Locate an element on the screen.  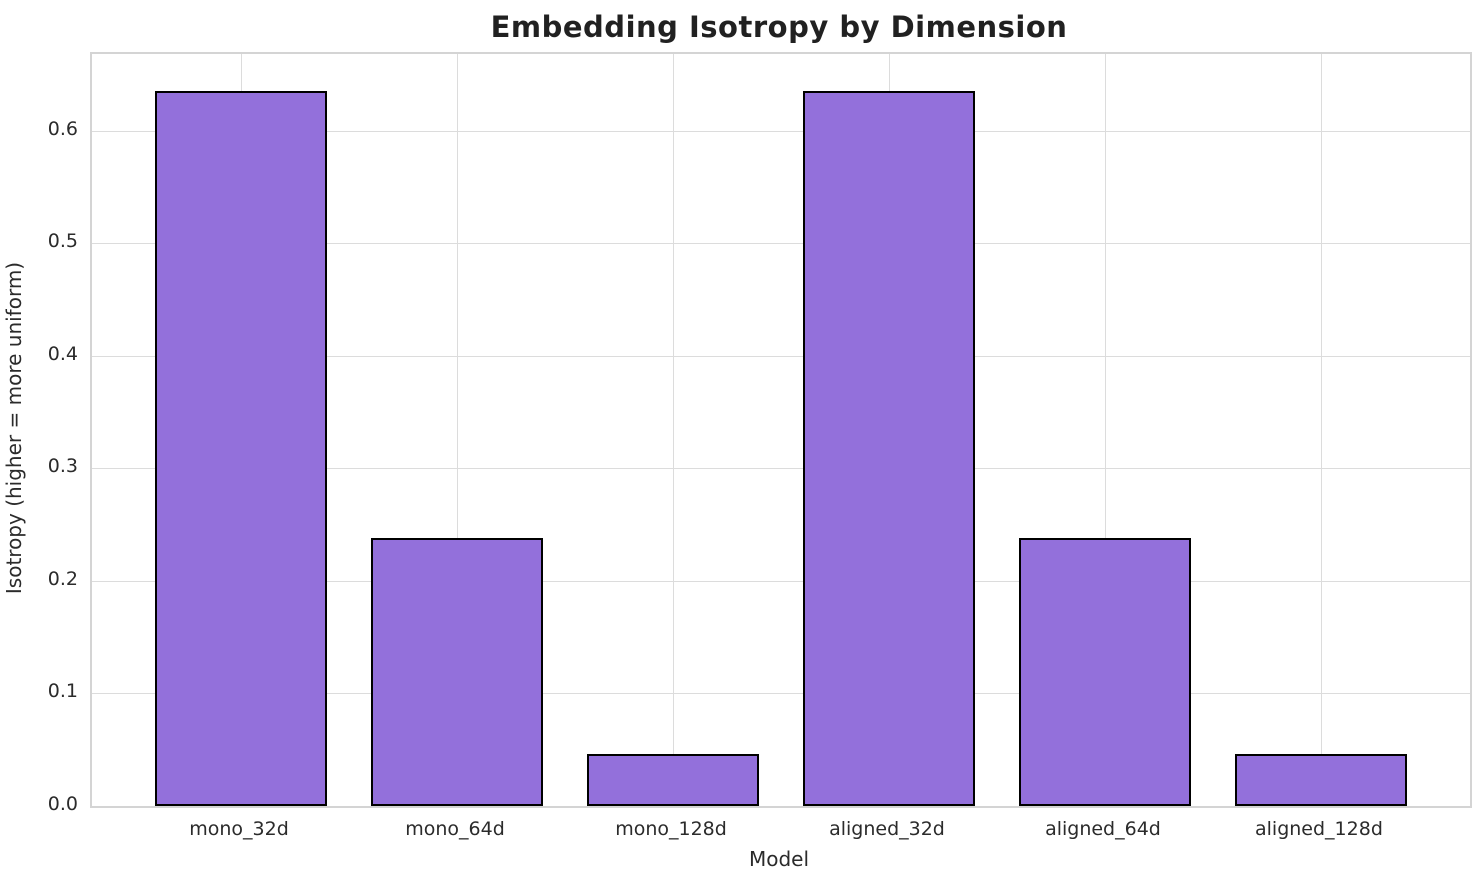
bar-aligned_128d is located at coordinates (1321, 780).